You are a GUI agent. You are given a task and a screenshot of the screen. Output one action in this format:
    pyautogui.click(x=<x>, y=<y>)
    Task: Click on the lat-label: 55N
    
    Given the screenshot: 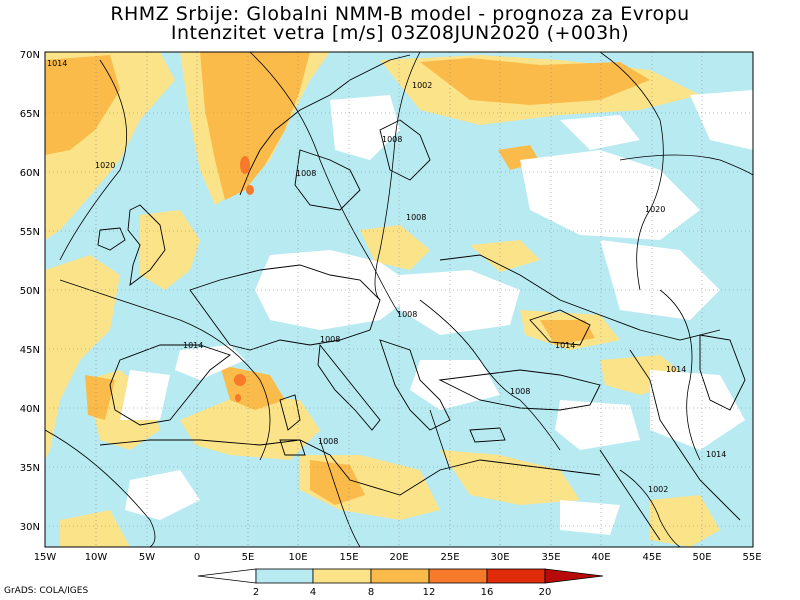 What is the action you would take?
    pyautogui.click(x=30, y=232)
    